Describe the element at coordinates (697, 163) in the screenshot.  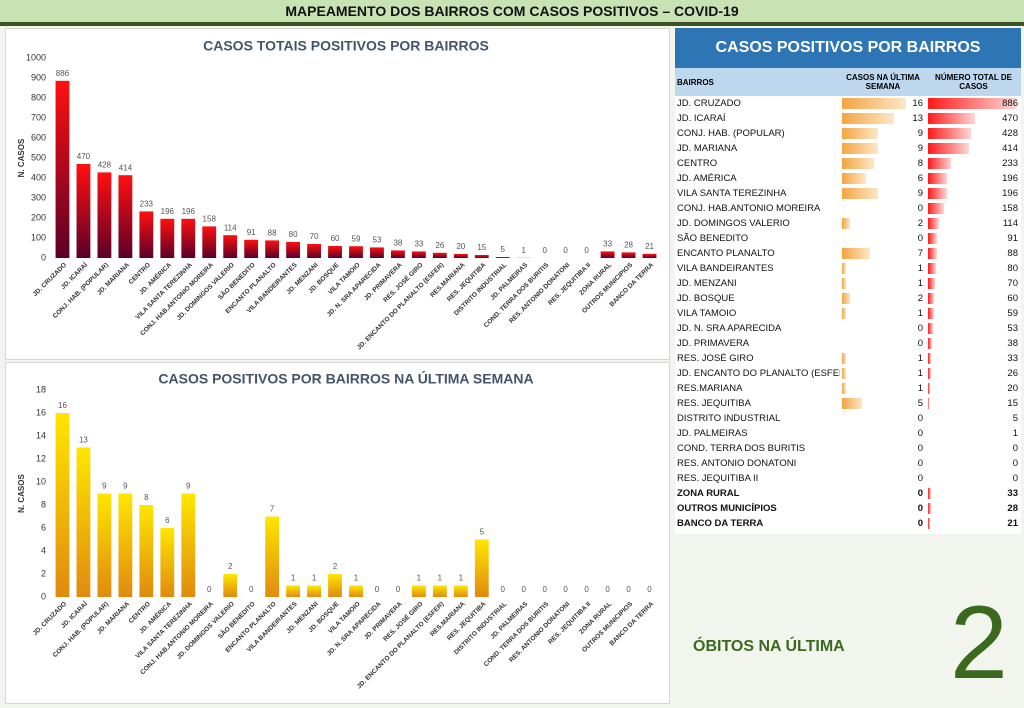
I see `neighborhood: CENTRO` at that location.